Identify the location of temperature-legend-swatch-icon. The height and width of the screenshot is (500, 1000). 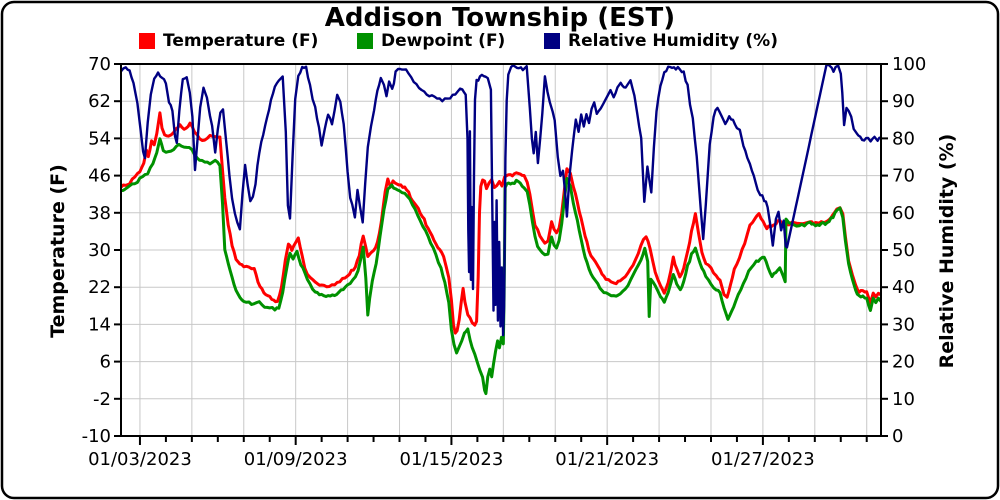
(147, 41).